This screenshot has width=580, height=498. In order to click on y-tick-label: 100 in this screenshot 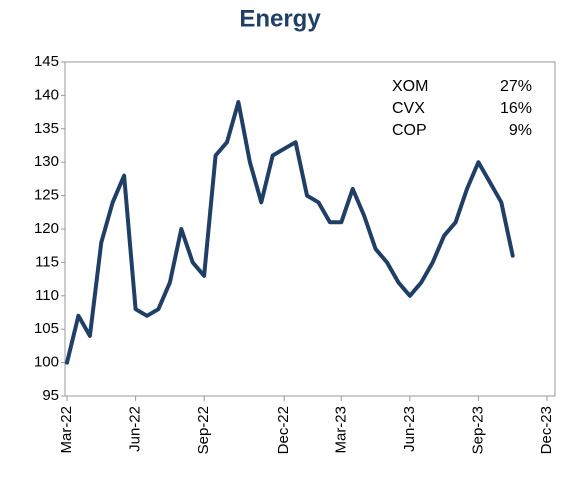, I will do `click(46, 362)`.